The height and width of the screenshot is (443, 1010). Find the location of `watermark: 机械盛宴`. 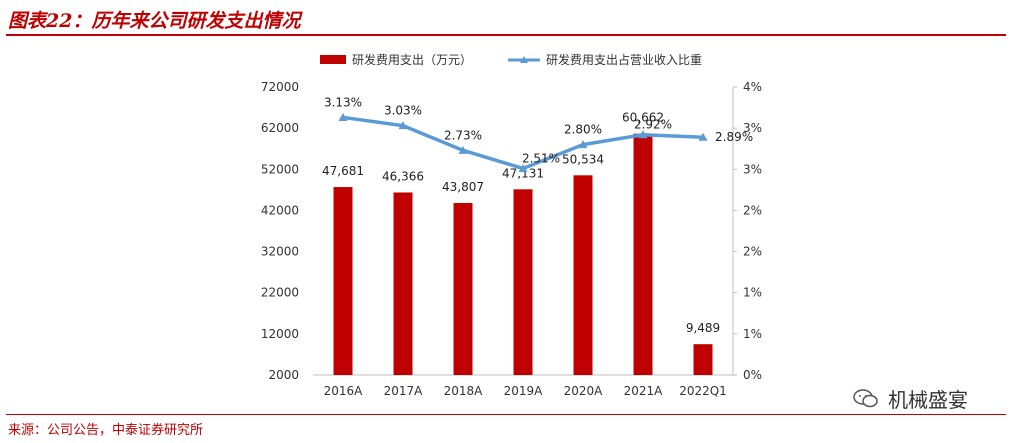

watermark: 机械盛宴 is located at coordinates (910, 398).